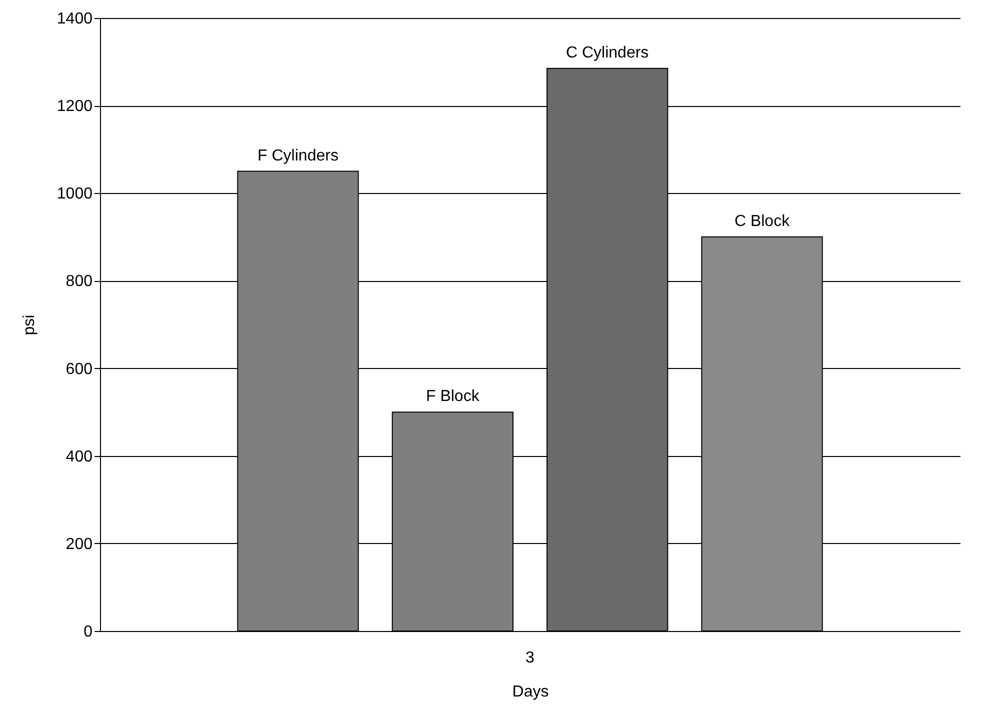 The height and width of the screenshot is (713, 982). Describe the element at coordinates (79, 369) in the screenshot. I see `y-tick-label: 600` at that location.